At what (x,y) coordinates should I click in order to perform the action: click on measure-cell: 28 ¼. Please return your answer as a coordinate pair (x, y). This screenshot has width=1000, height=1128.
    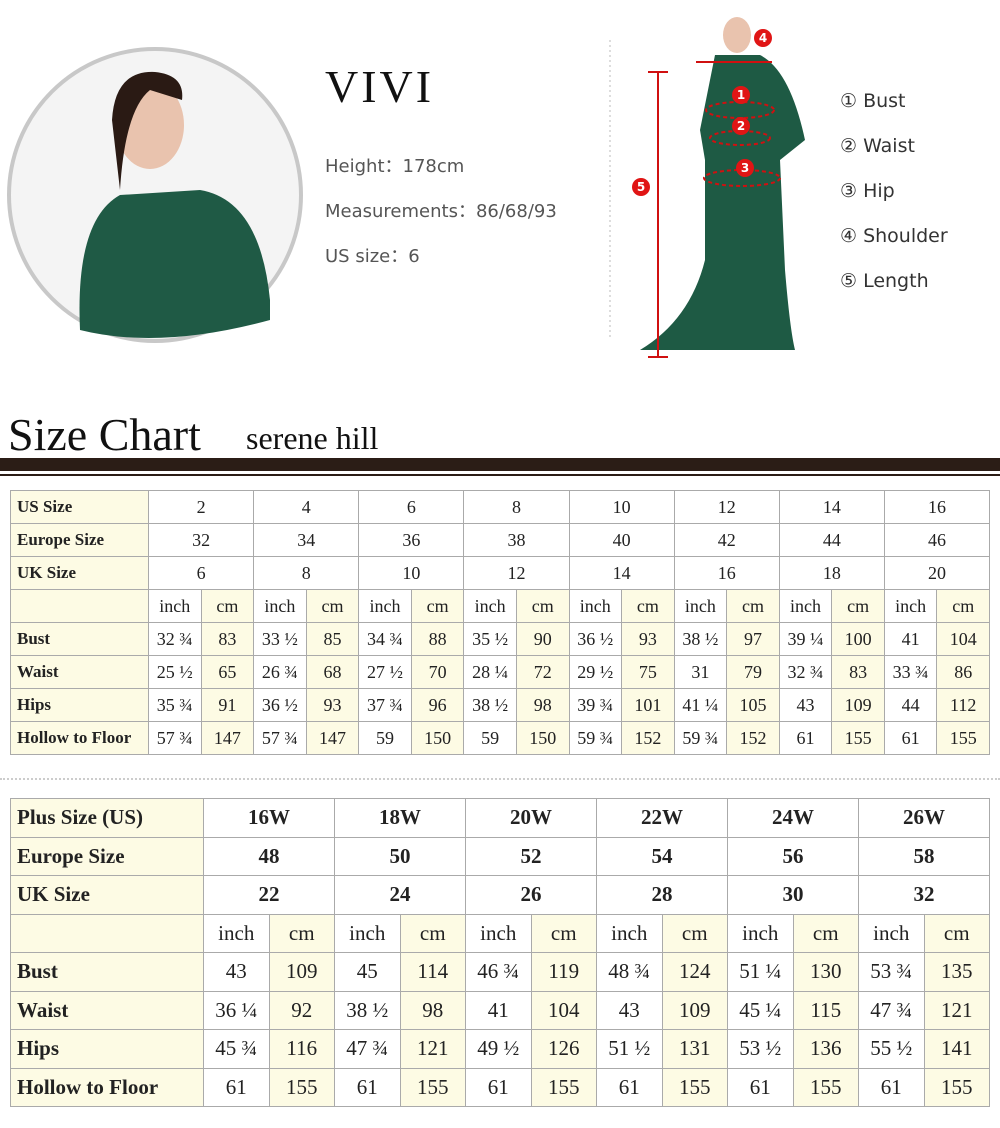
    Looking at the image, I should click on (490, 672).